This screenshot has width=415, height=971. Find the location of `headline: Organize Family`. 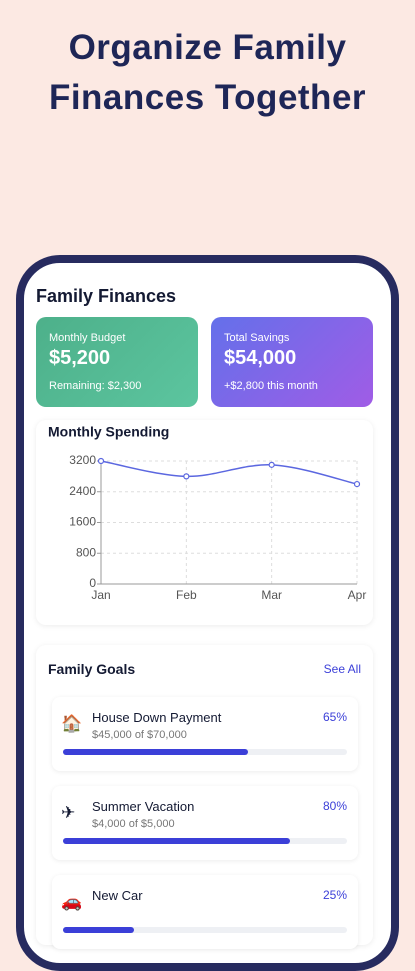

headline: Organize Family is located at coordinates (207, 47).